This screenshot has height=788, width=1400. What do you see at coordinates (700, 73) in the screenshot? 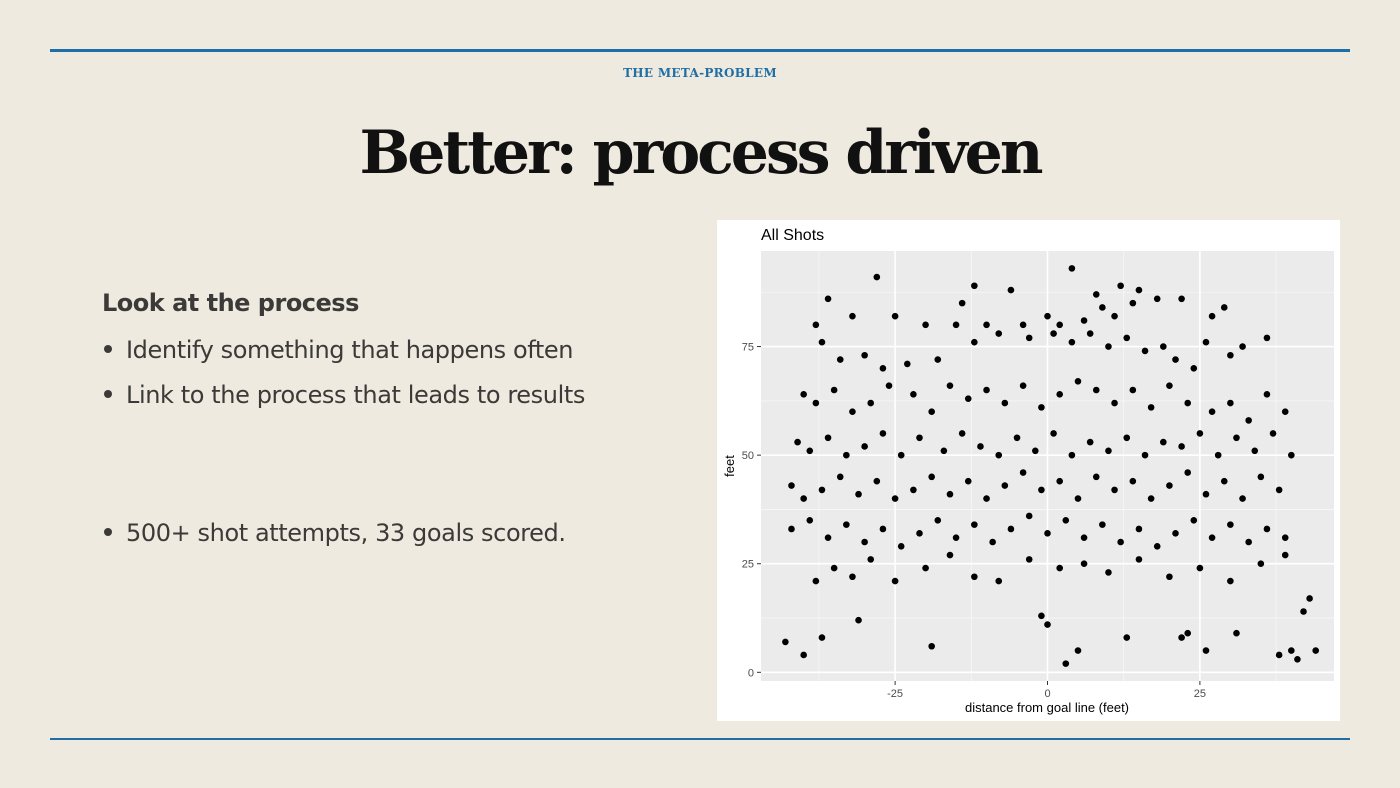
I see `section-eyebrow: THE META-PROBLEM` at bounding box center [700, 73].